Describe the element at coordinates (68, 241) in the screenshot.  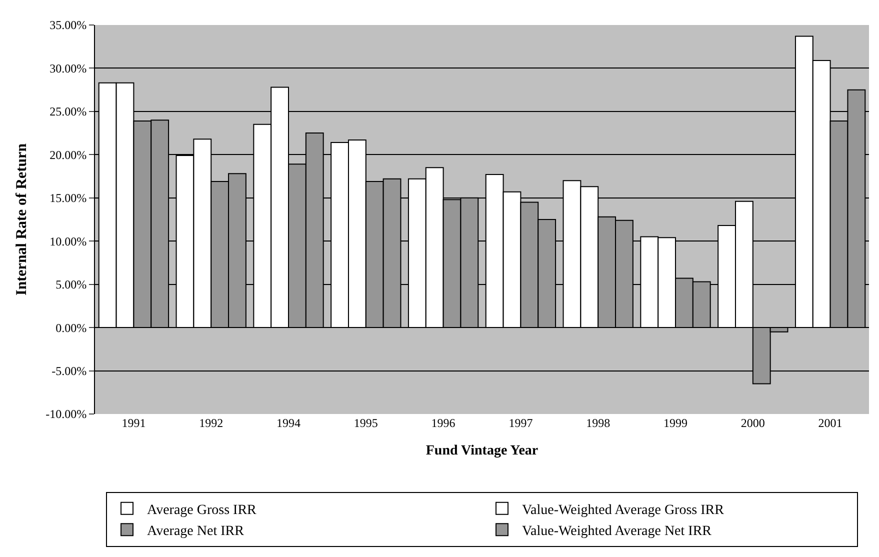
I see `y-tick-label: 10.00%` at that location.